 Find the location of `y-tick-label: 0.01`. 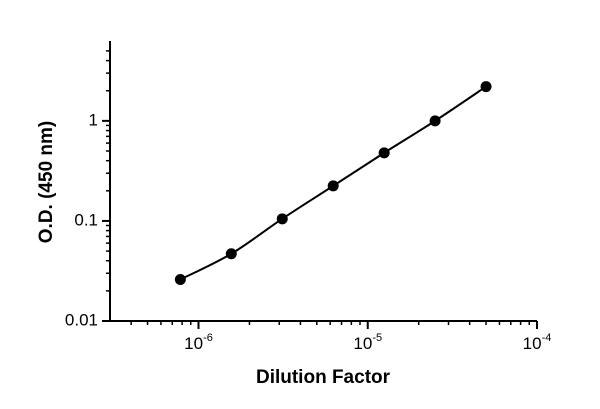

y-tick-label: 0.01 is located at coordinates (81, 319).